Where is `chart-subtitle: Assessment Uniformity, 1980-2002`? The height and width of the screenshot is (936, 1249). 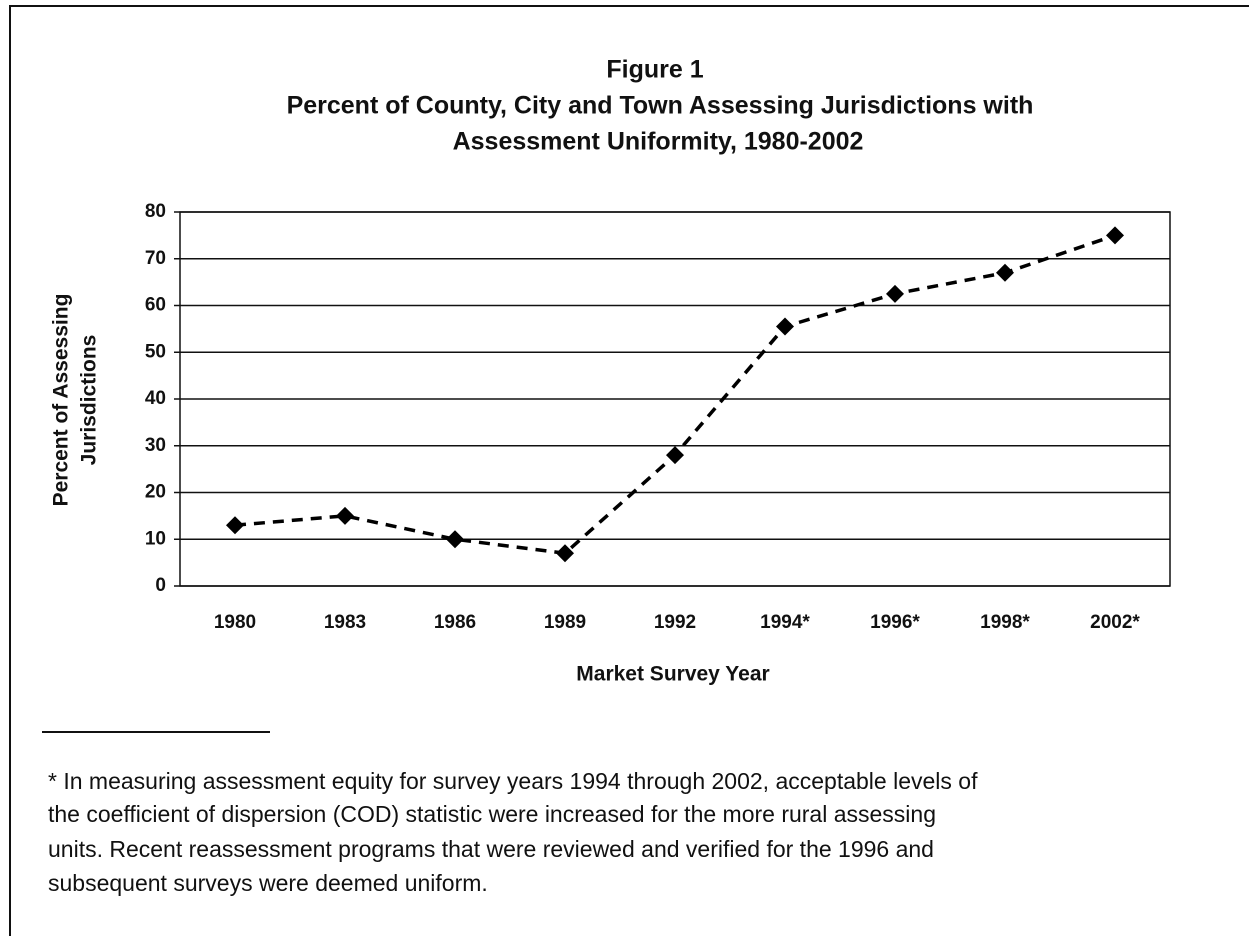
chart-subtitle: Assessment Uniformity, 1980-2002 is located at coordinates (658, 142).